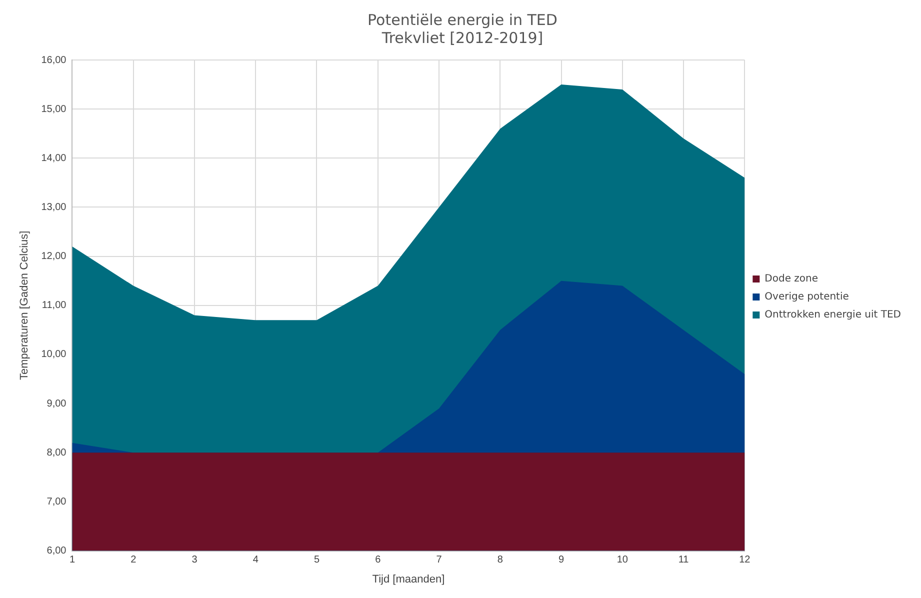  I want to click on y-tick-label: 7,00, so click(56, 502).